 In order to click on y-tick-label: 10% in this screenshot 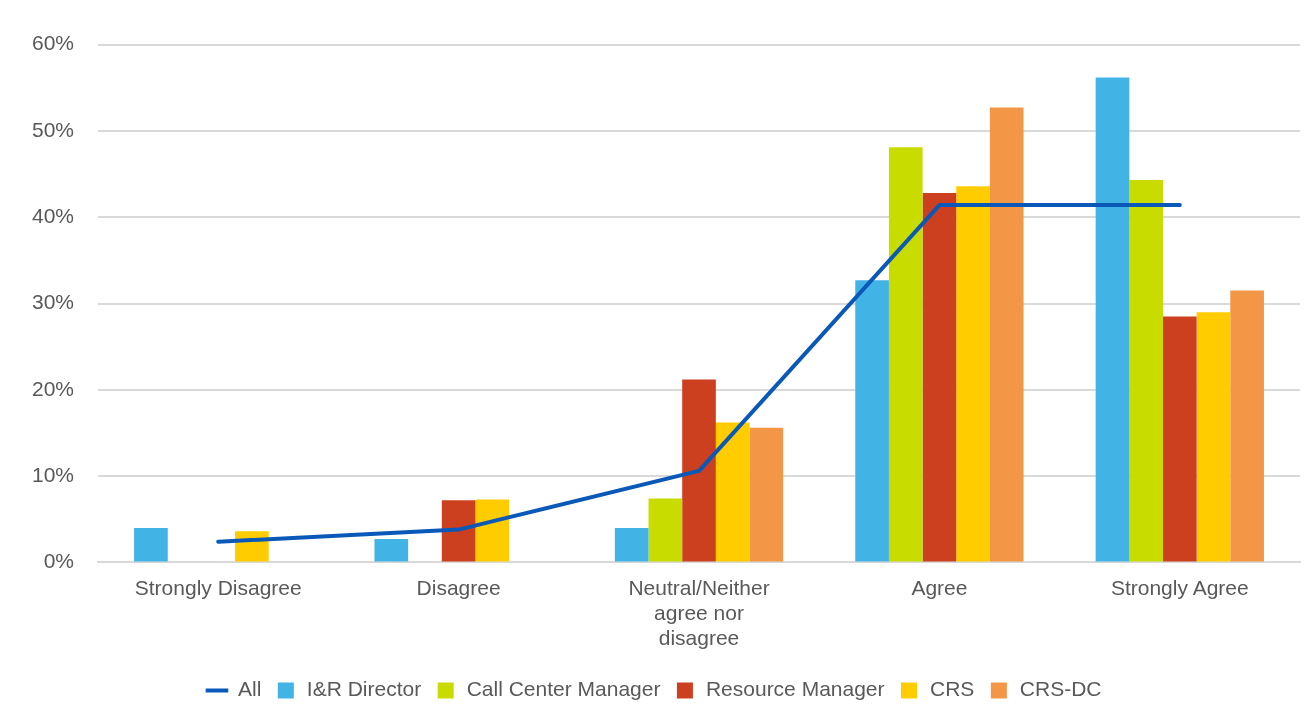, I will do `click(53, 474)`.